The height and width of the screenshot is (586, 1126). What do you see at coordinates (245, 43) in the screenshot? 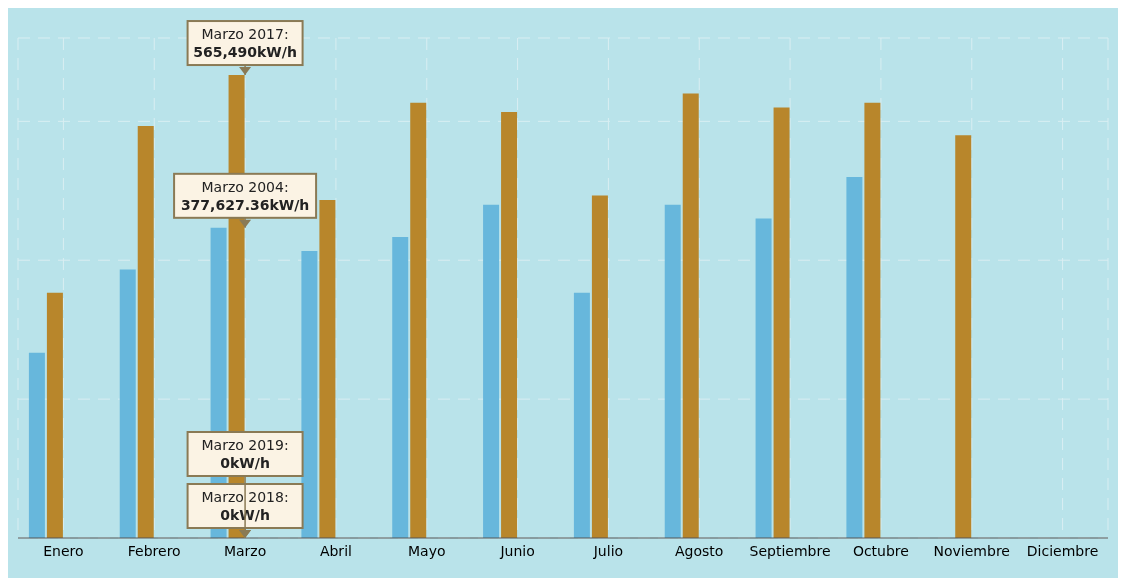
I see `annotation: Marzo 2017: 565,490kW/h` at bounding box center [245, 43].